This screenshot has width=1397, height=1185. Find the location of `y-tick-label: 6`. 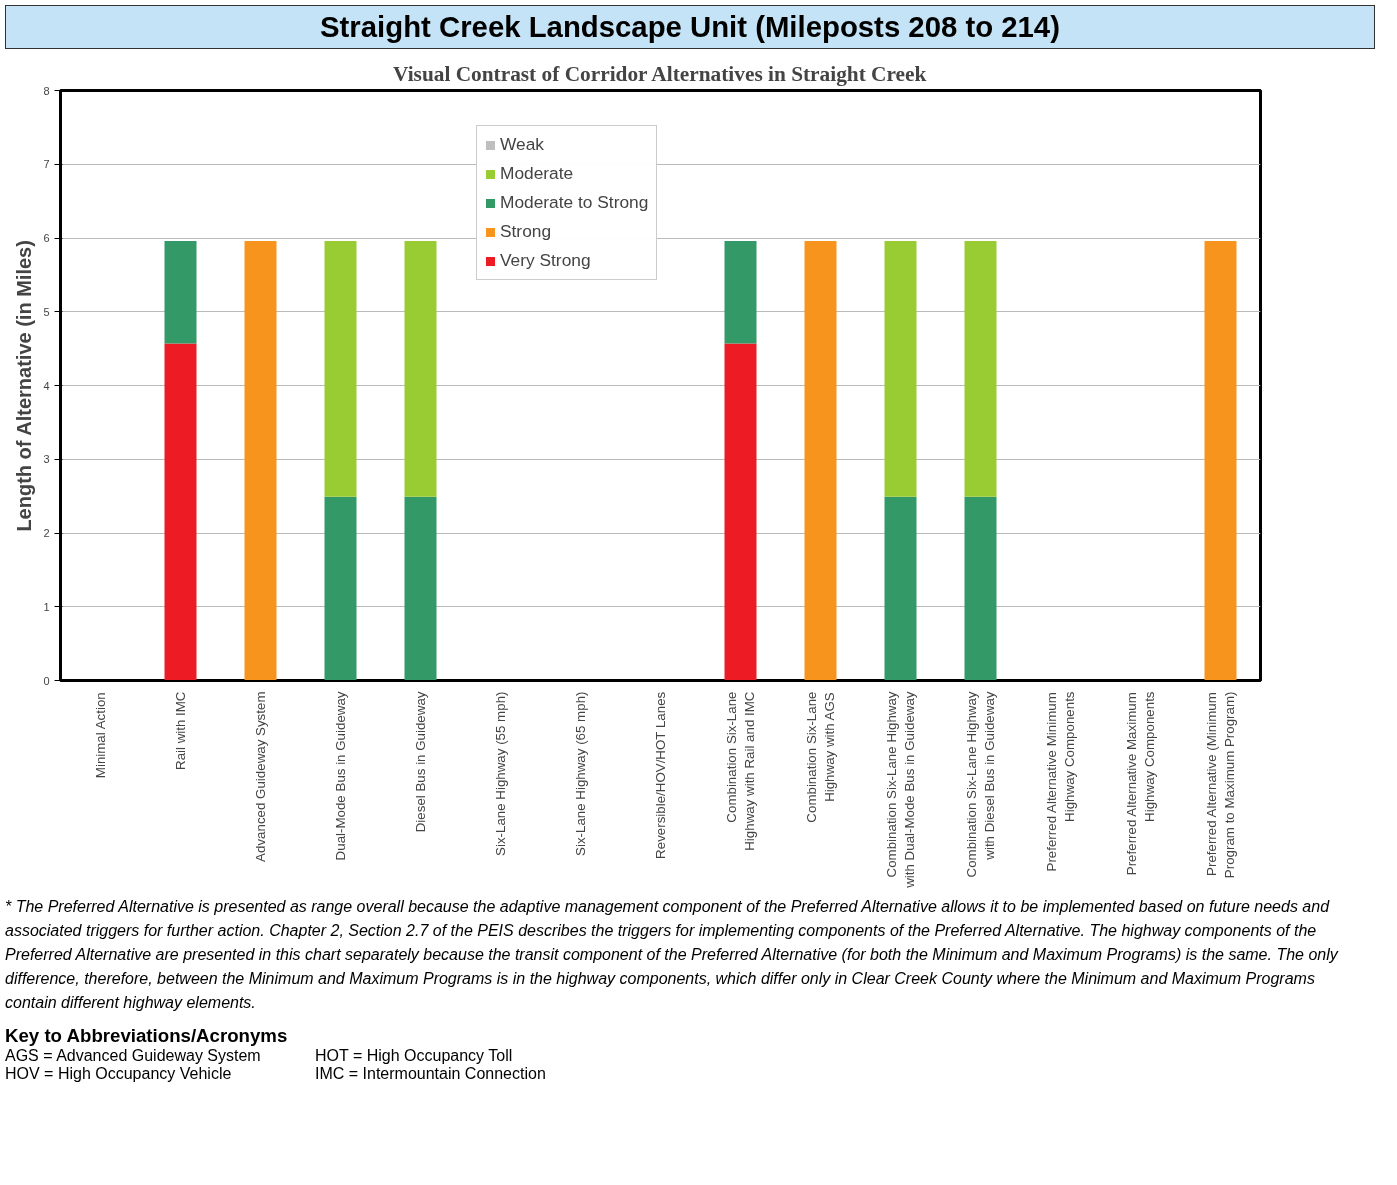

y-tick-label: 6 is located at coordinates (46, 238).